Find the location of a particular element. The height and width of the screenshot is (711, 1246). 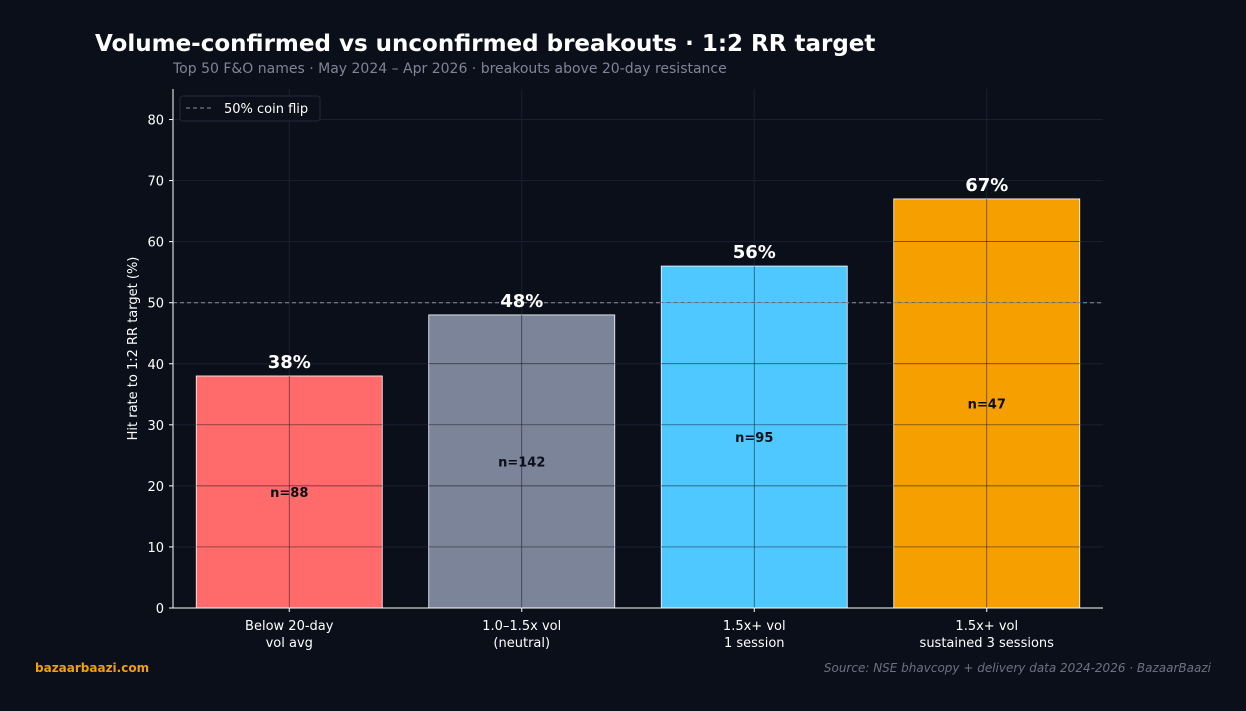

y-tick-label: 70 is located at coordinates (155, 182).